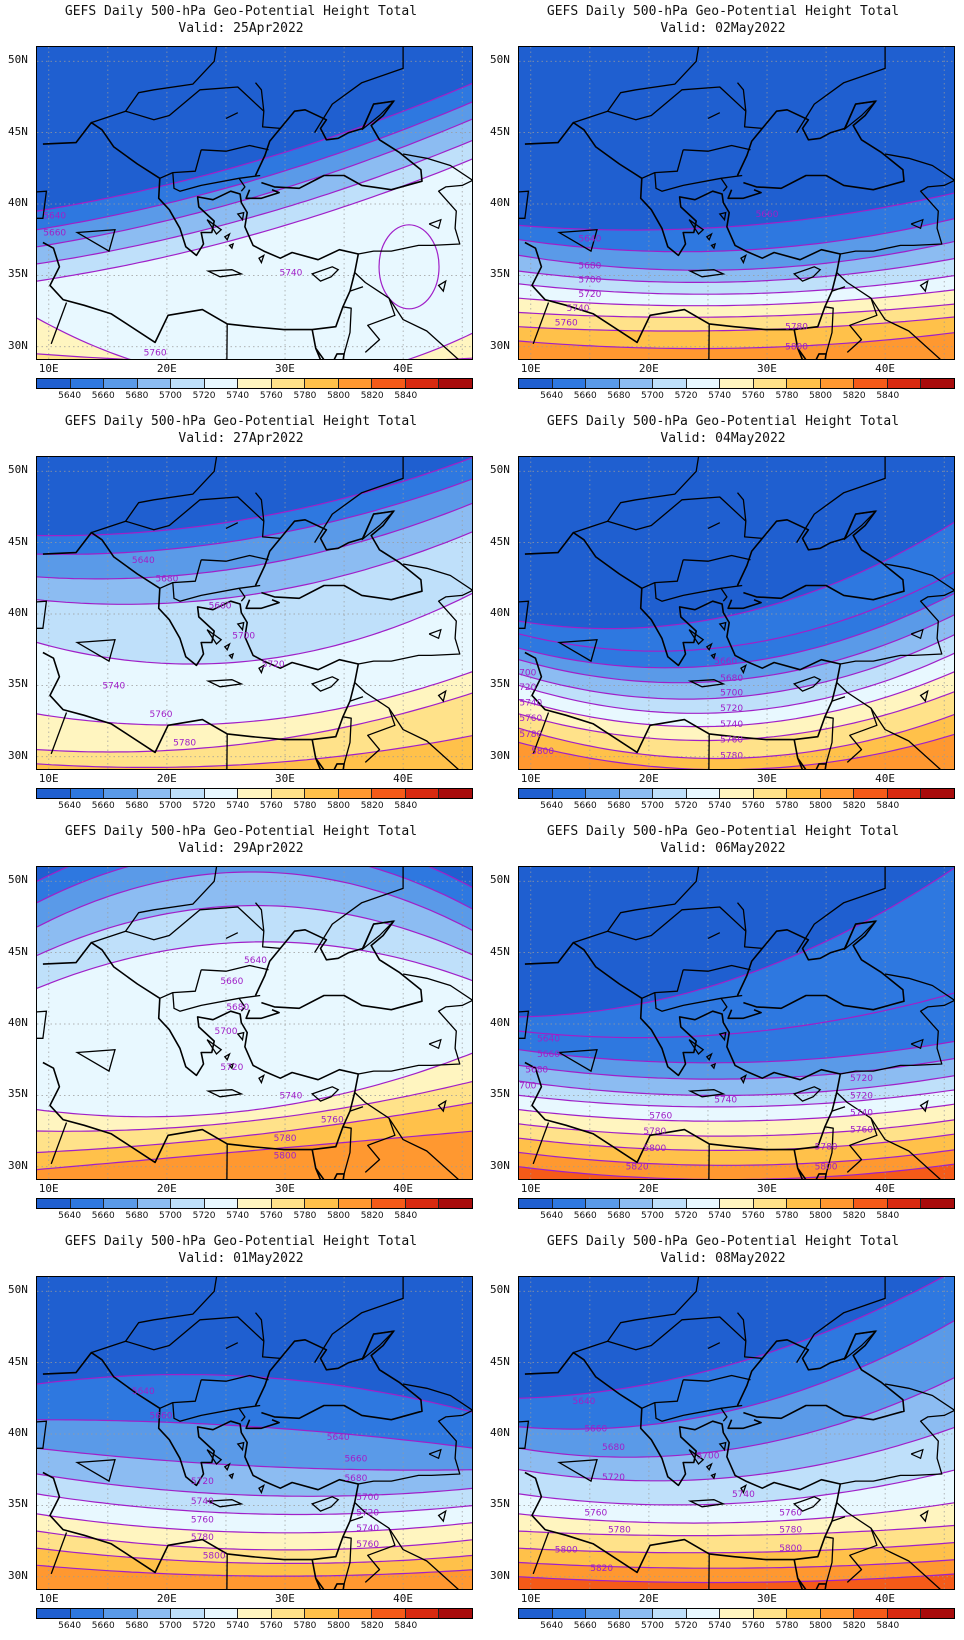  I want to click on latitude-label: 40N, so click(500, 1022).